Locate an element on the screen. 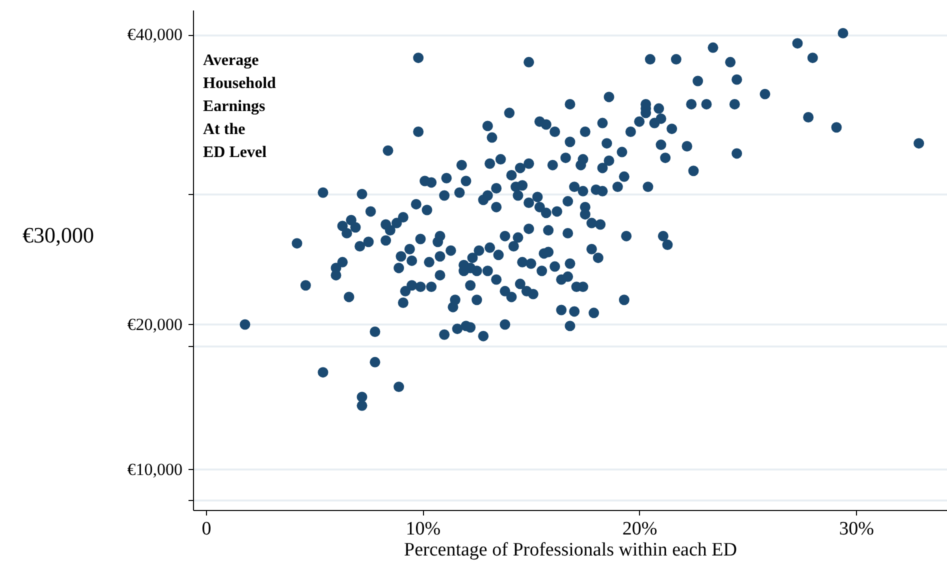  x-tick-label: 20% is located at coordinates (640, 529).